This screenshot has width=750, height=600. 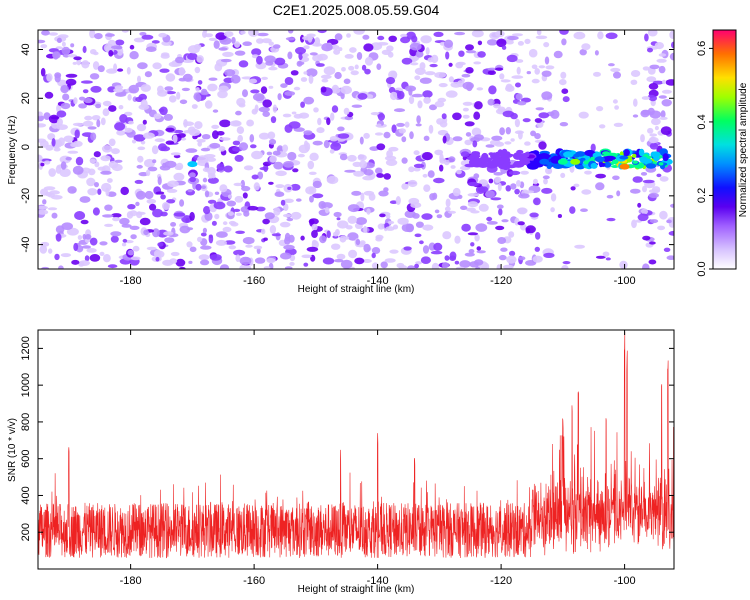 What do you see at coordinates (356, 289) in the screenshot?
I see `spectrogram-xlabel: Height of straight line (km)` at bounding box center [356, 289].